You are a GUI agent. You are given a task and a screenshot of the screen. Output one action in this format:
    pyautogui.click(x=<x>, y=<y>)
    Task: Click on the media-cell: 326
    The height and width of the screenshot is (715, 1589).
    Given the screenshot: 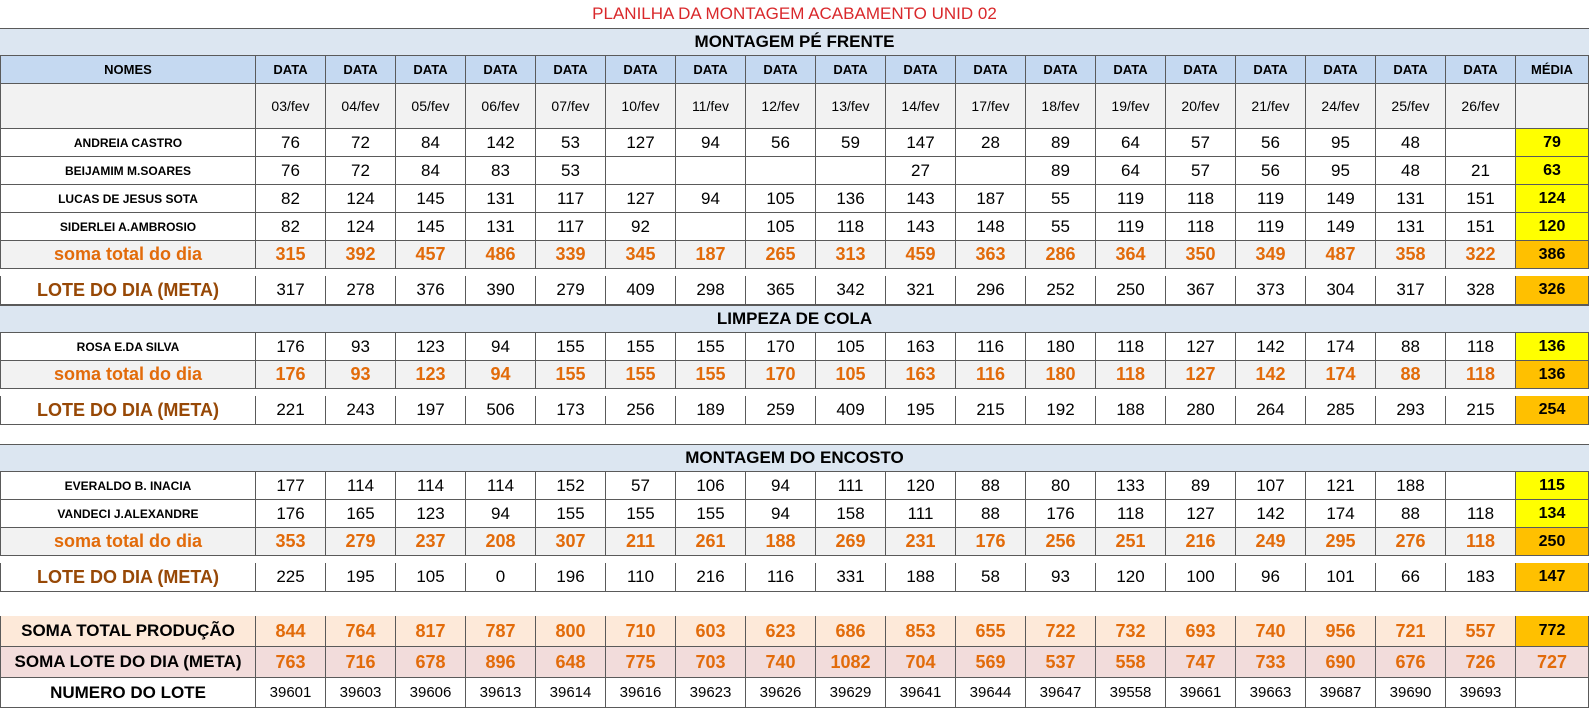 What is the action you would take?
    pyautogui.click(x=1552, y=290)
    